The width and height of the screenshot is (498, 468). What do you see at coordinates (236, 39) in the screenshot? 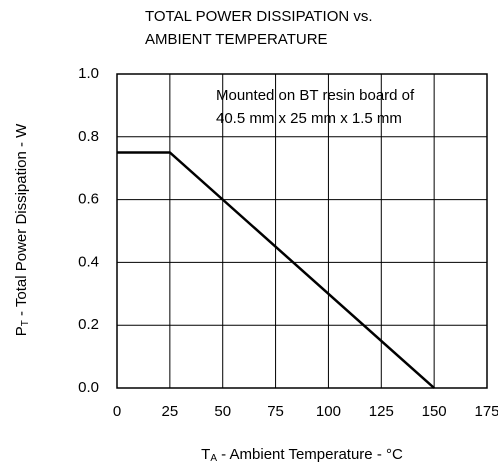
I see `chart-title: AMBIENT TEMPERATURE` at bounding box center [236, 39].